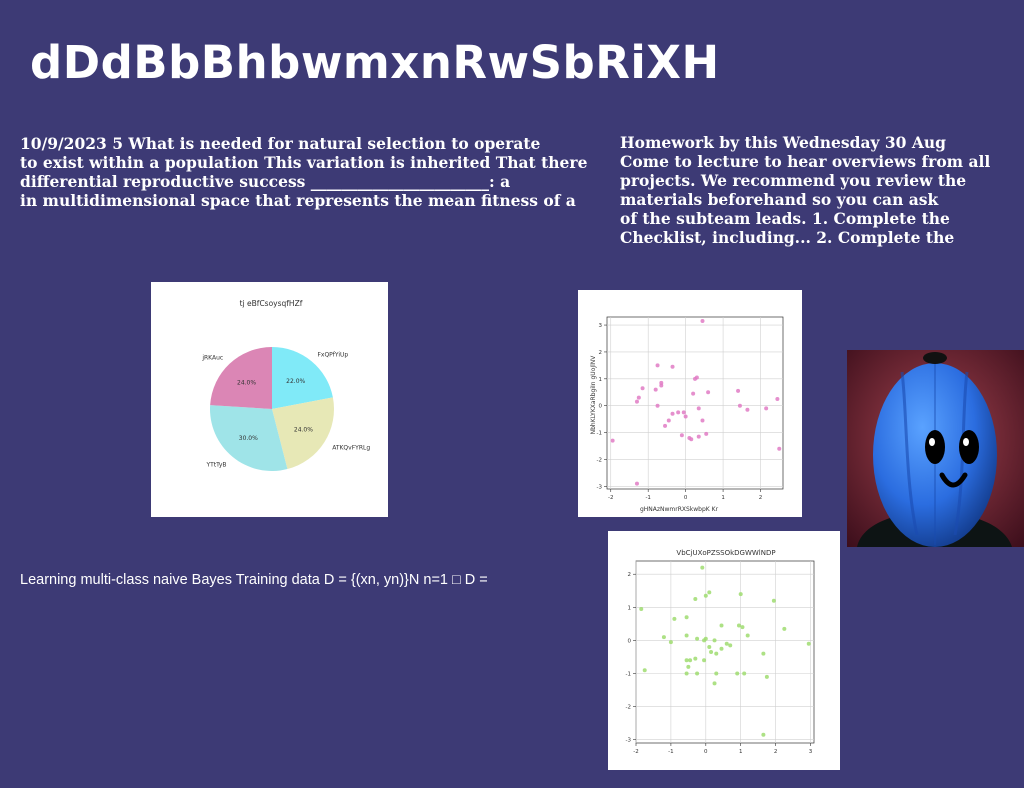  Describe the element at coordinates (935, 448) in the screenshot. I see `blue-character-image` at that location.